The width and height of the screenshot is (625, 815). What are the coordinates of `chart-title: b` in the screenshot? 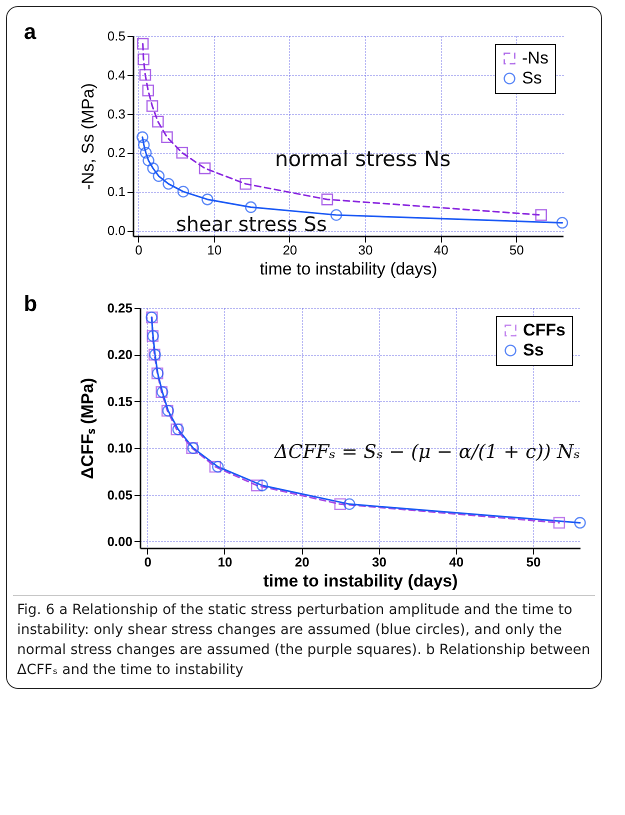 It's located at (31, 303).